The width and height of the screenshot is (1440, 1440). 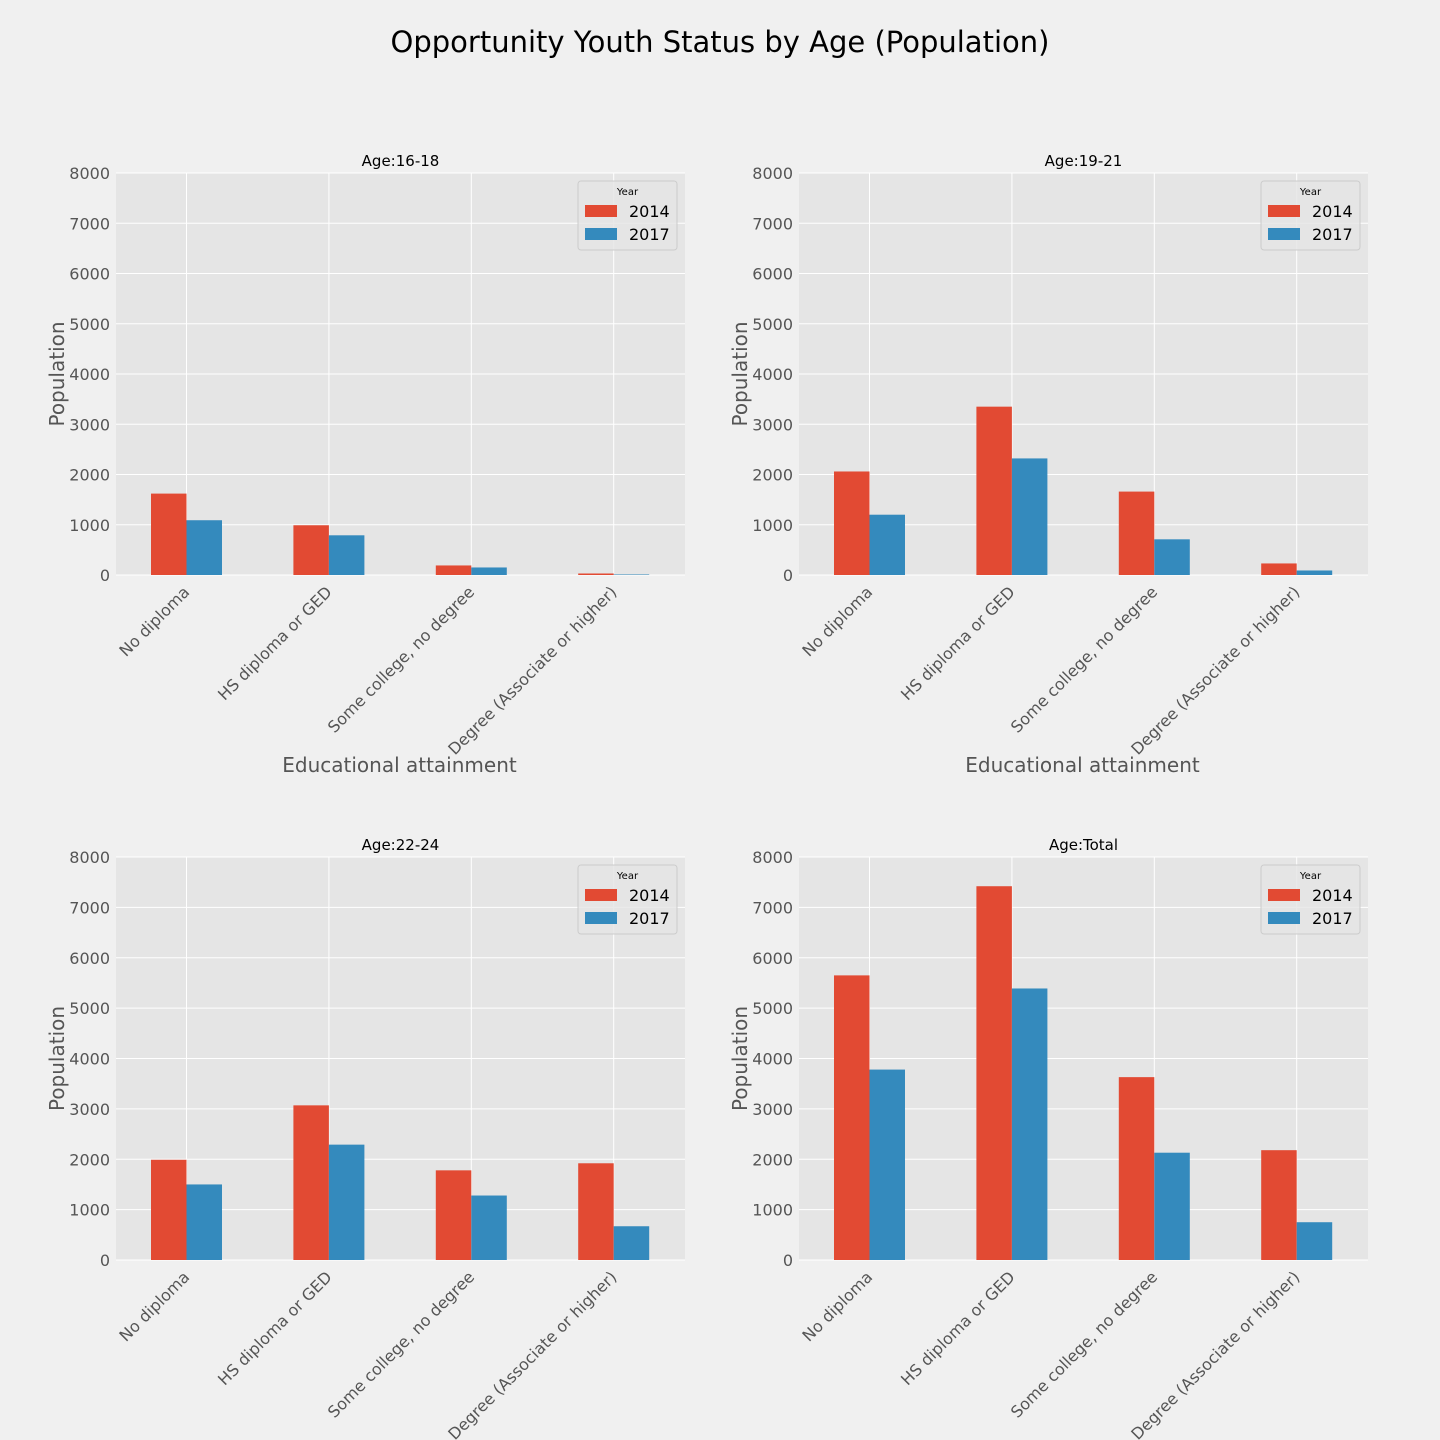 What do you see at coordinates (1083, 845) in the screenshot?
I see `panel-title: Age:Total` at bounding box center [1083, 845].